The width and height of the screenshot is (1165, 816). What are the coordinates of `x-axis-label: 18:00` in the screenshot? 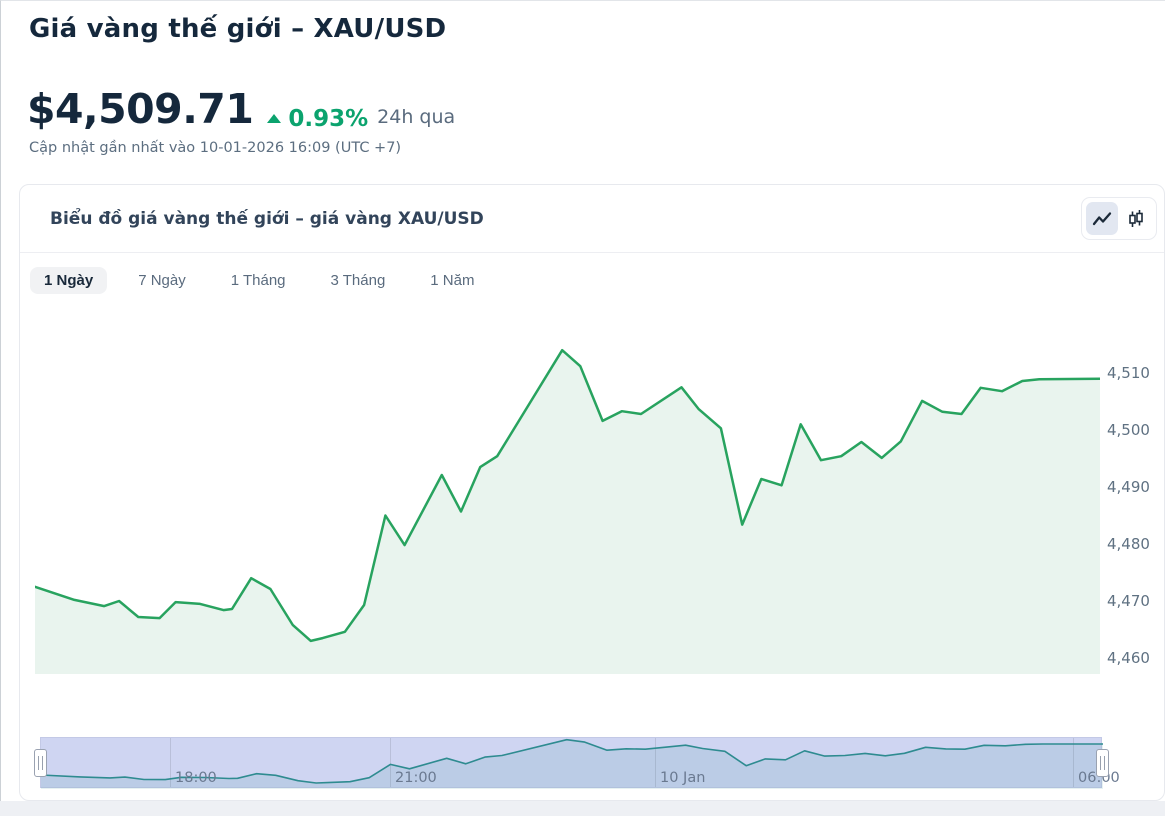 It's located at (196, 778).